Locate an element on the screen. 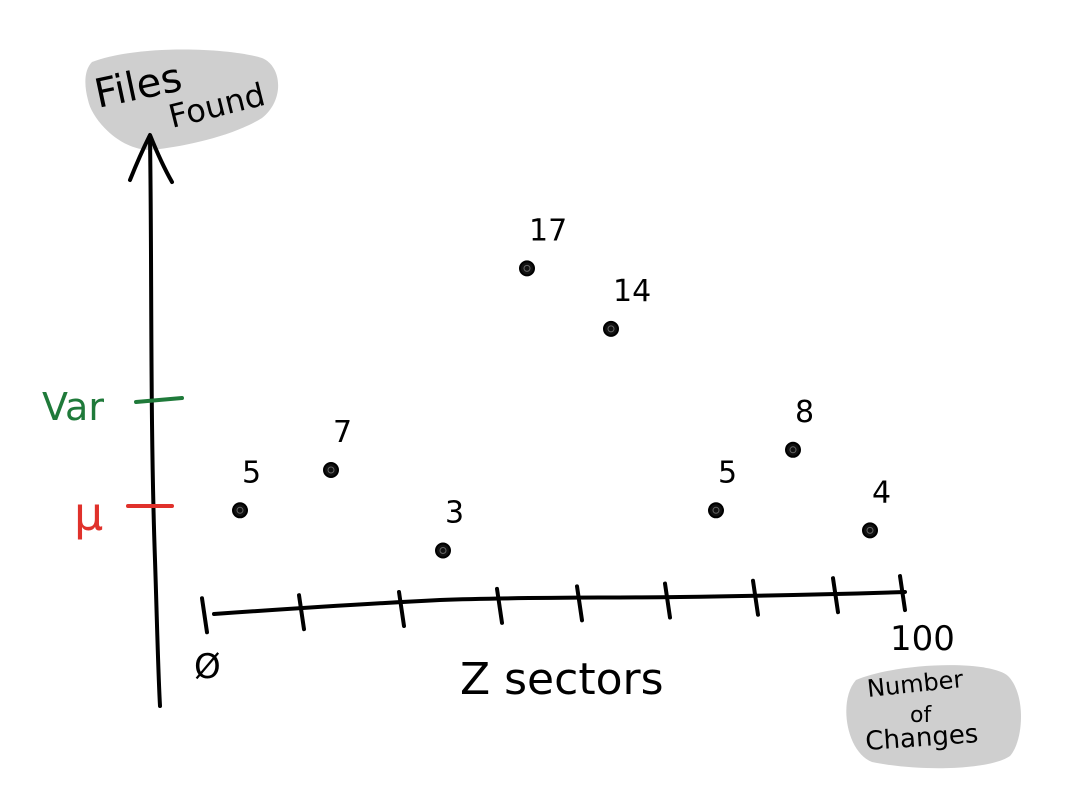 Image resolution: width=1072 pixels, height=812 pixels. x-end-label: 100 is located at coordinates (922, 639).